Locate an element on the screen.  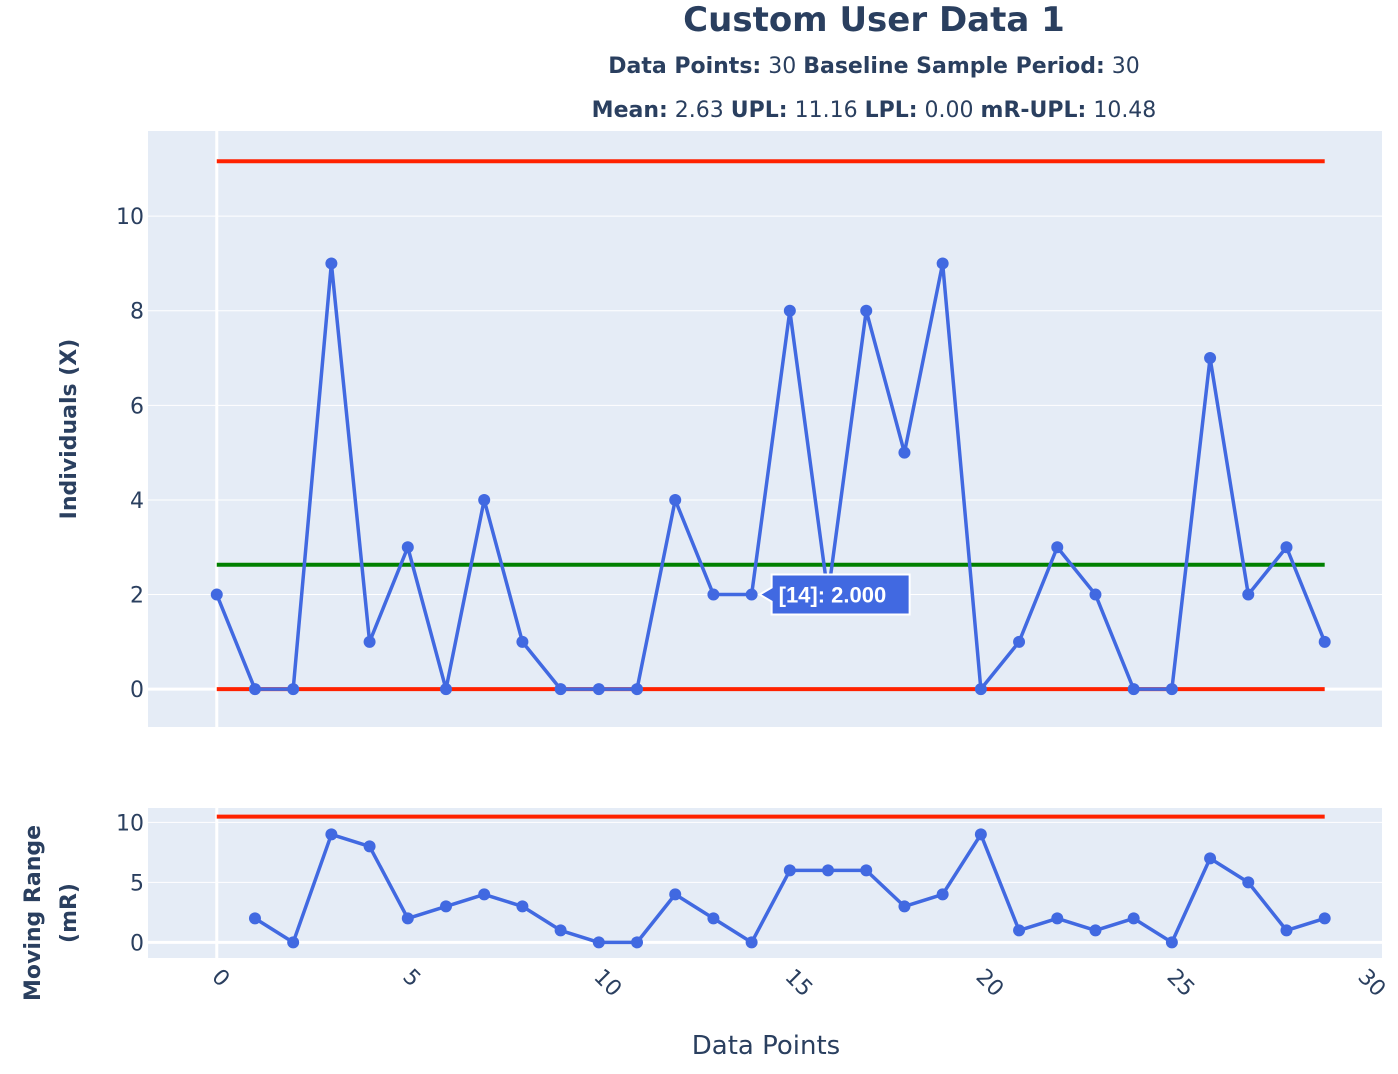
x-tick-label: 15 is located at coordinates (798, 983).